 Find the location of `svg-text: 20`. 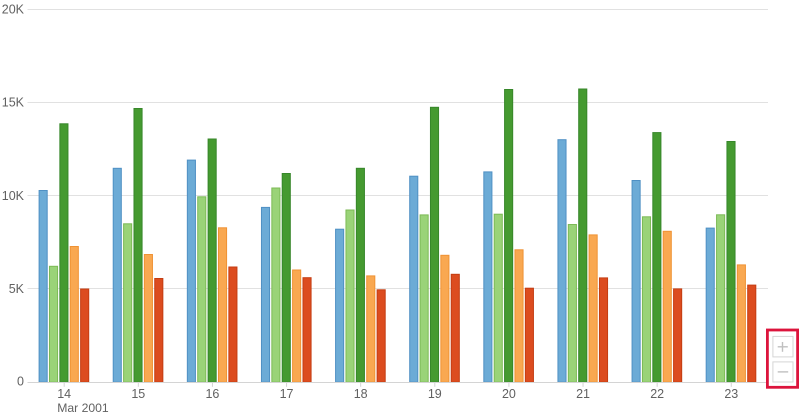

svg-text: 20 is located at coordinates (509, 394).